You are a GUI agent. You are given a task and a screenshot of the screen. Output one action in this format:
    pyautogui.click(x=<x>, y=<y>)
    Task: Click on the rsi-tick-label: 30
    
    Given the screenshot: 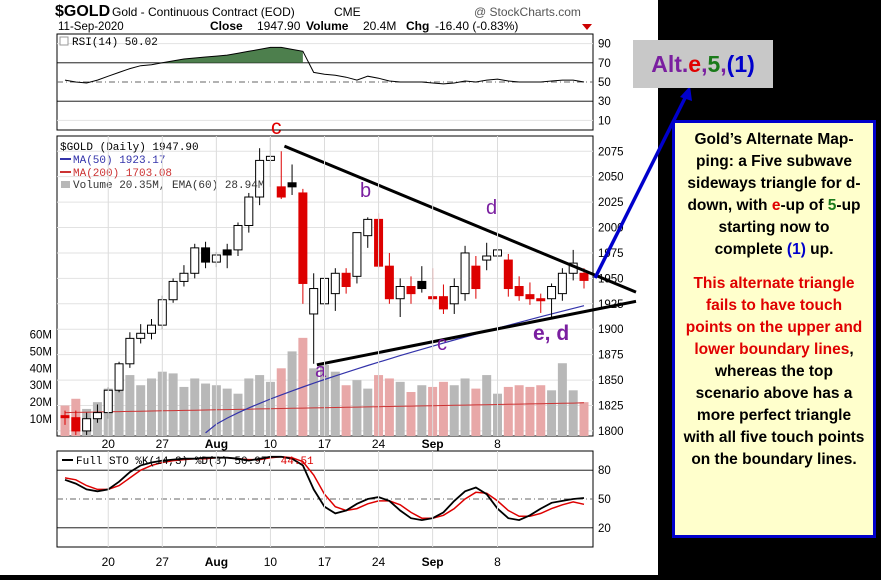 What is the action you would take?
    pyautogui.click(x=604, y=102)
    